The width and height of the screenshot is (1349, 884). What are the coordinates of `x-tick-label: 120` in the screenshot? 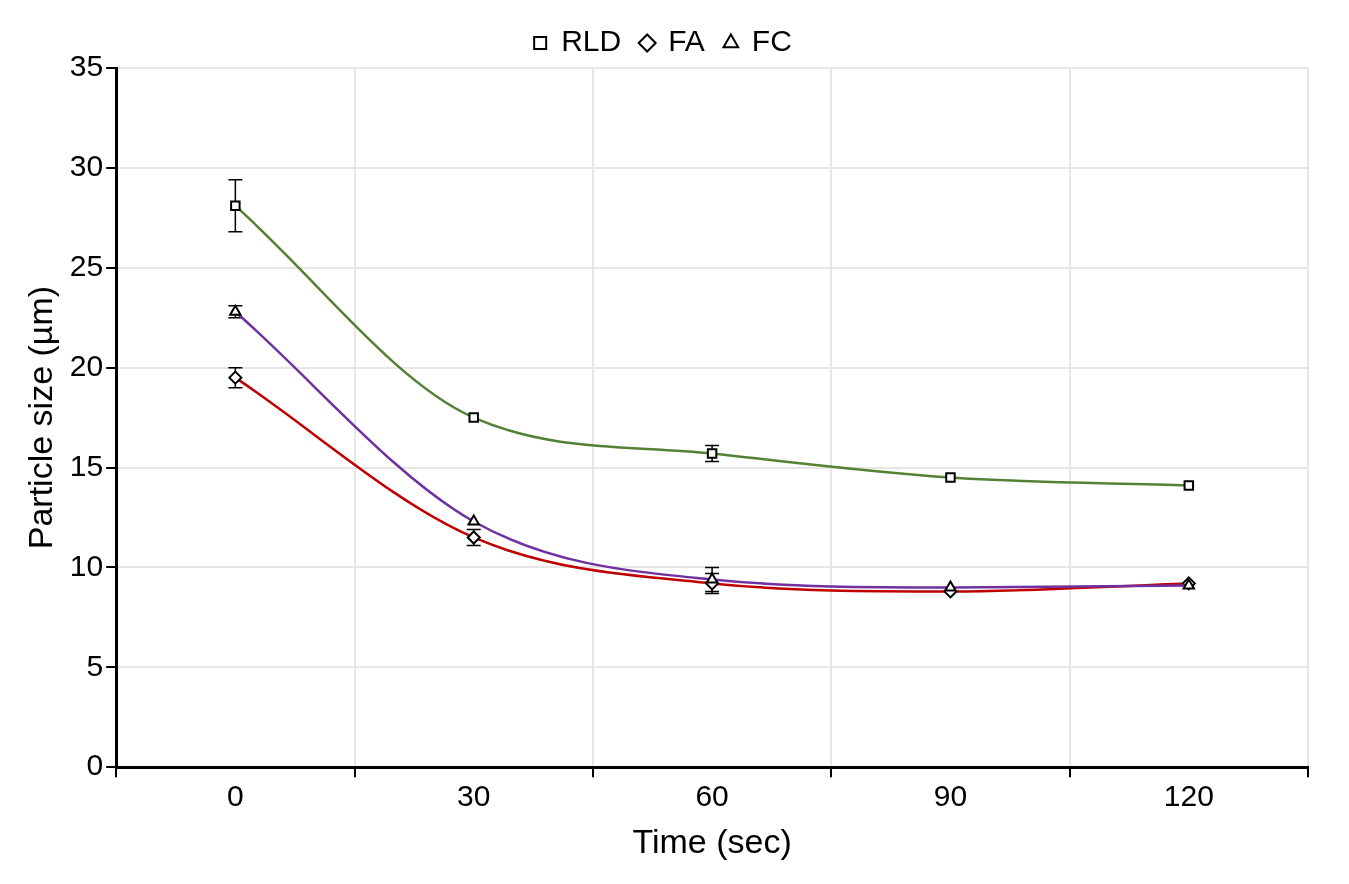 It's located at (1188, 796).